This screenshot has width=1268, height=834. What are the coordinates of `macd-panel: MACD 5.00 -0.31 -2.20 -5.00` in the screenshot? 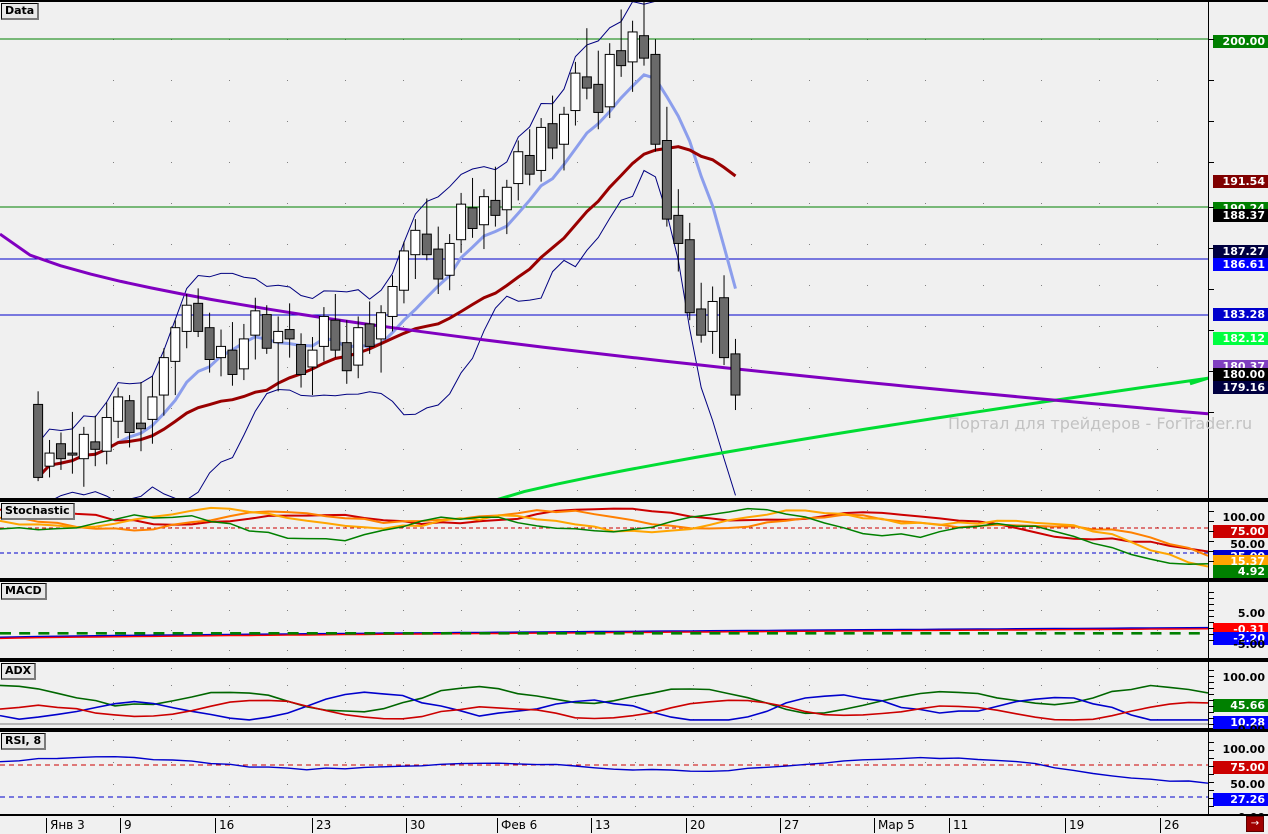 It's located at (634, 620).